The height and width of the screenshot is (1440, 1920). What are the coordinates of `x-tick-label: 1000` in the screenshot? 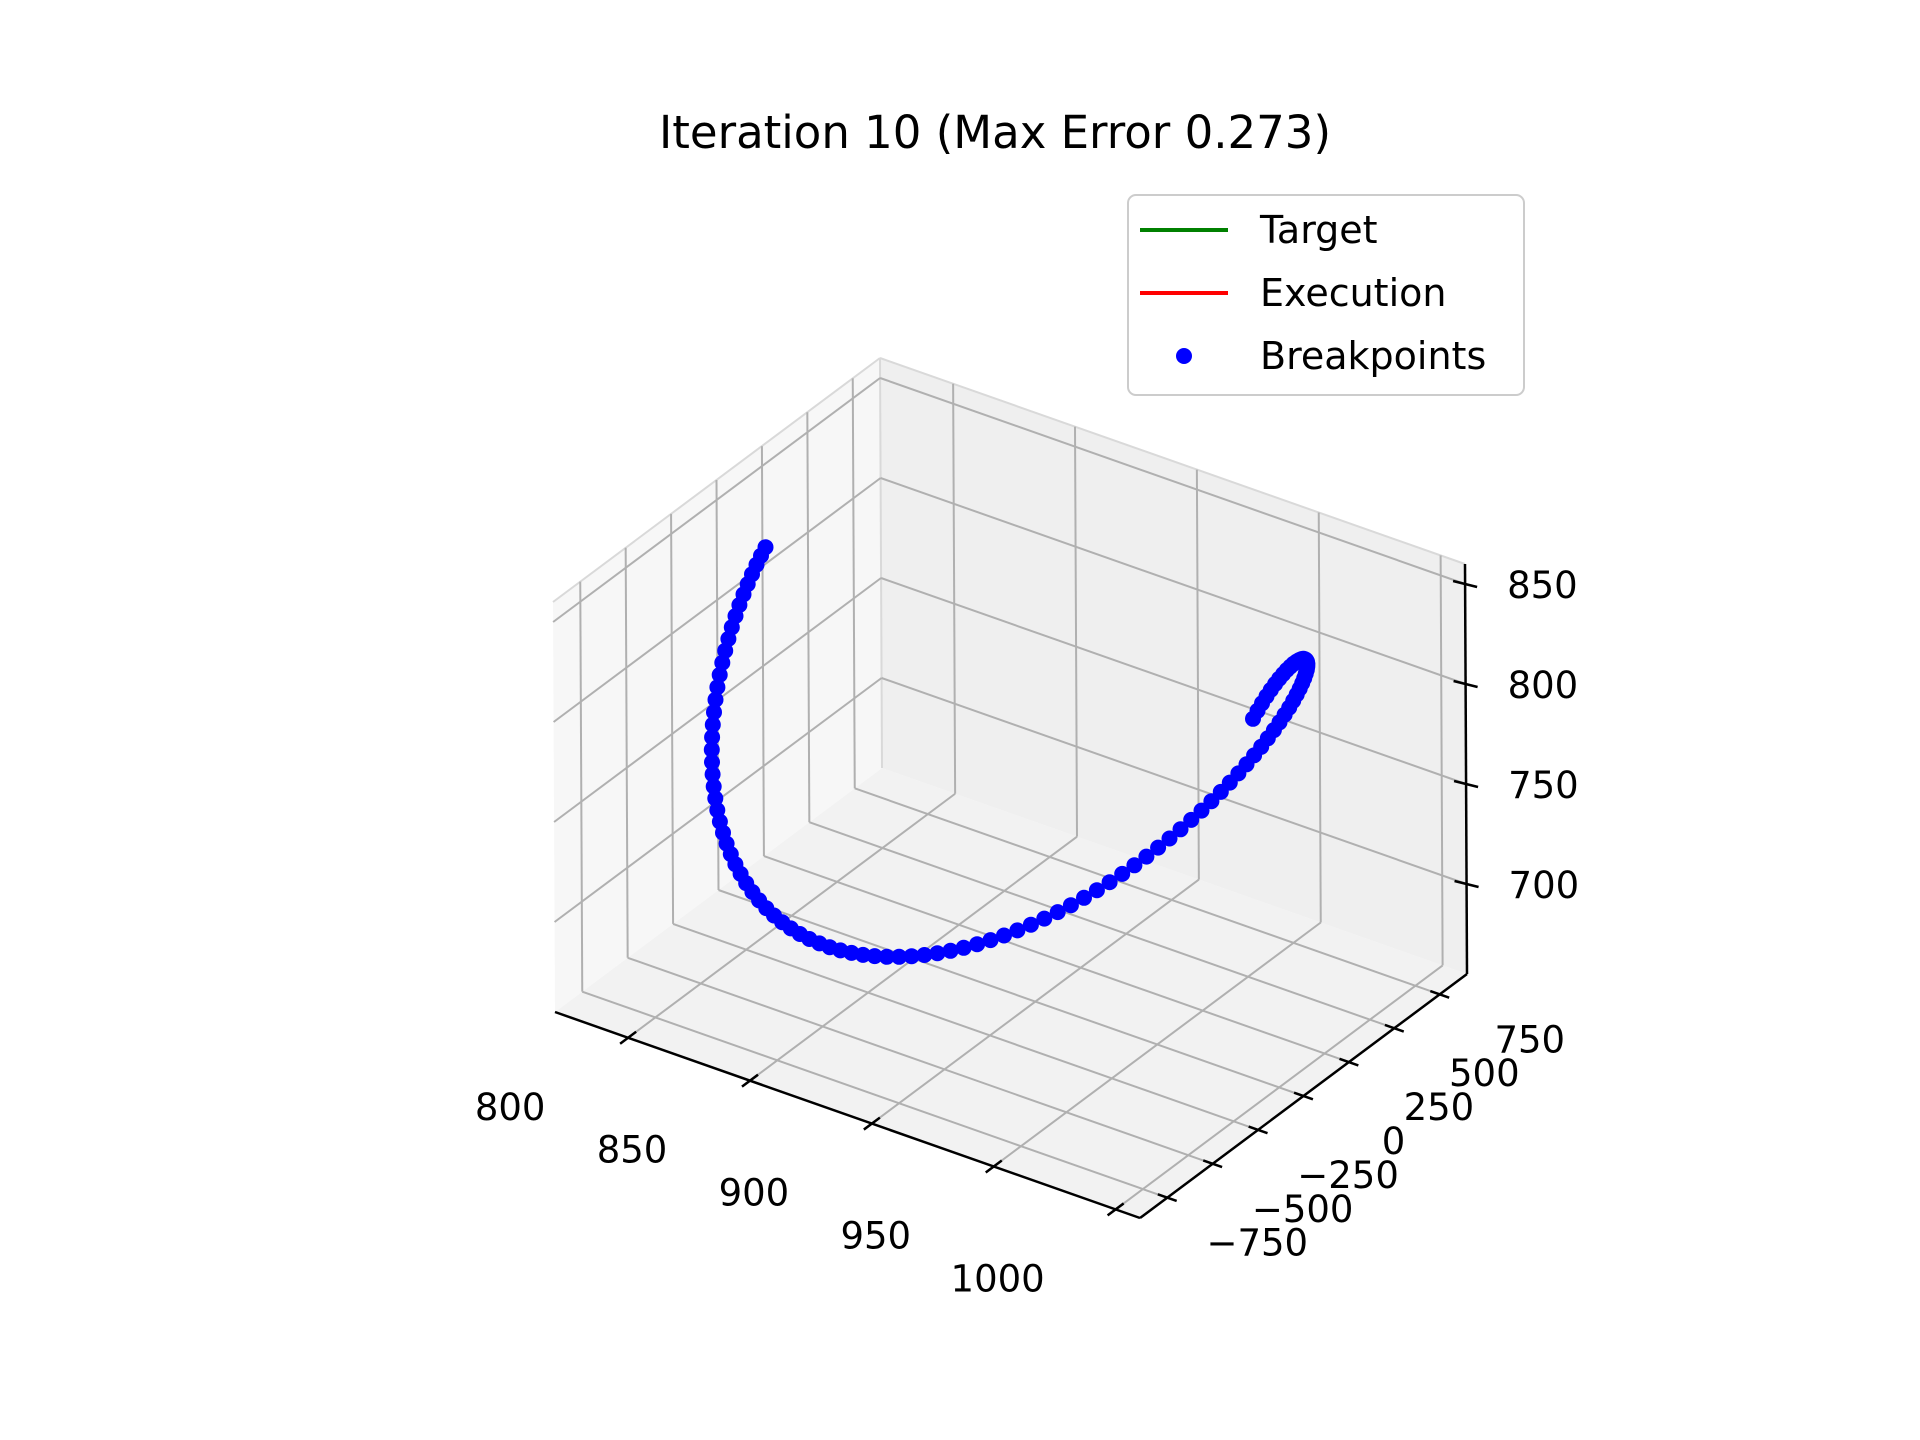 It's located at (998, 1278).